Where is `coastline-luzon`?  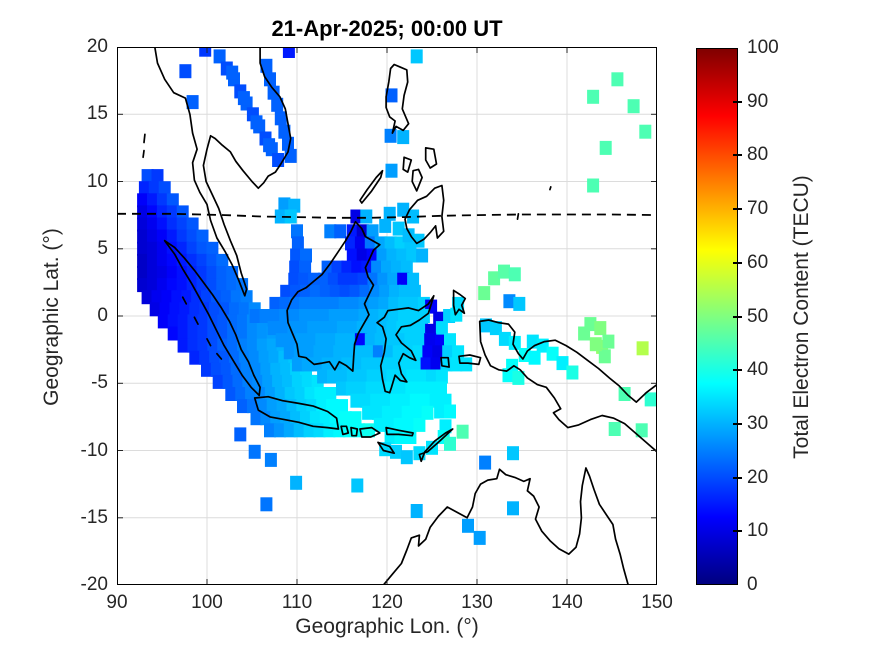 coastline-luzon is located at coordinates (397, 98).